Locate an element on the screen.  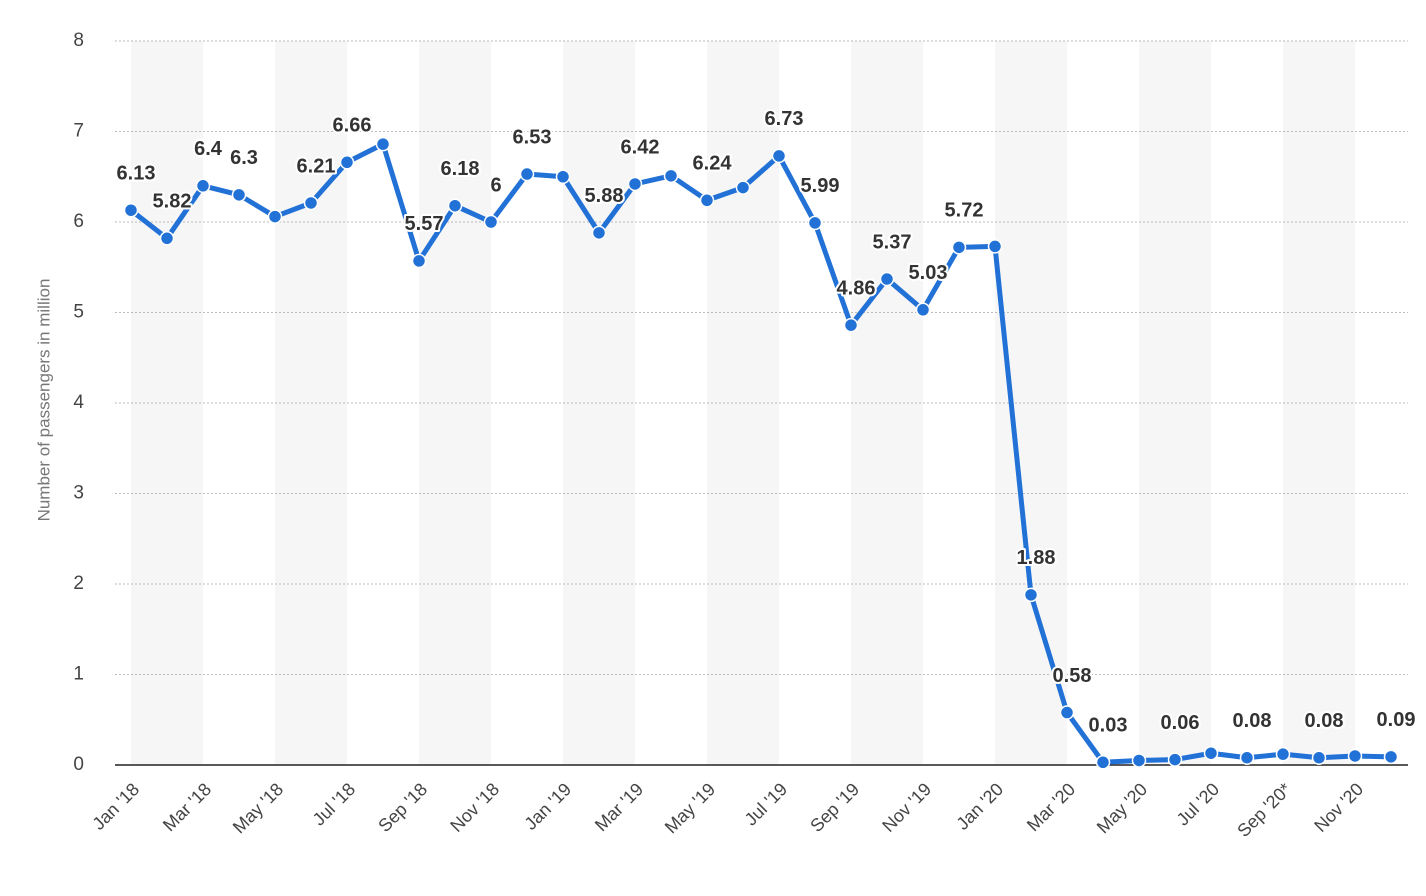
data-label: 6.24 is located at coordinates (713, 164).